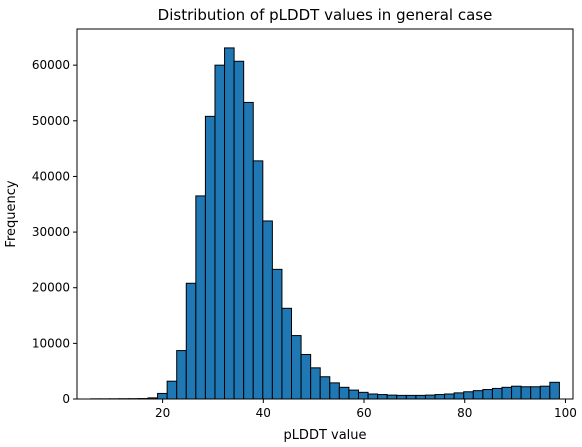  What do you see at coordinates (263, 413) in the screenshot?
I see `x-tick-label: 40` at bounding box center [263, 413].